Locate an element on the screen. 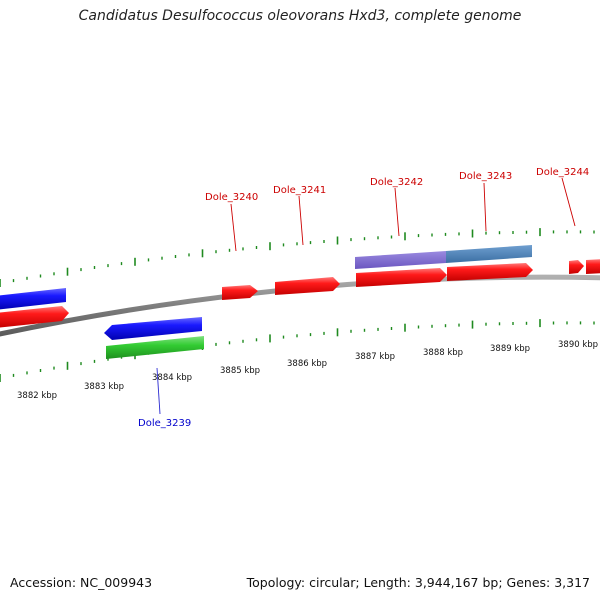  gene-label-dole-3243: Dole_3243 is located at coordinates (485, 176).